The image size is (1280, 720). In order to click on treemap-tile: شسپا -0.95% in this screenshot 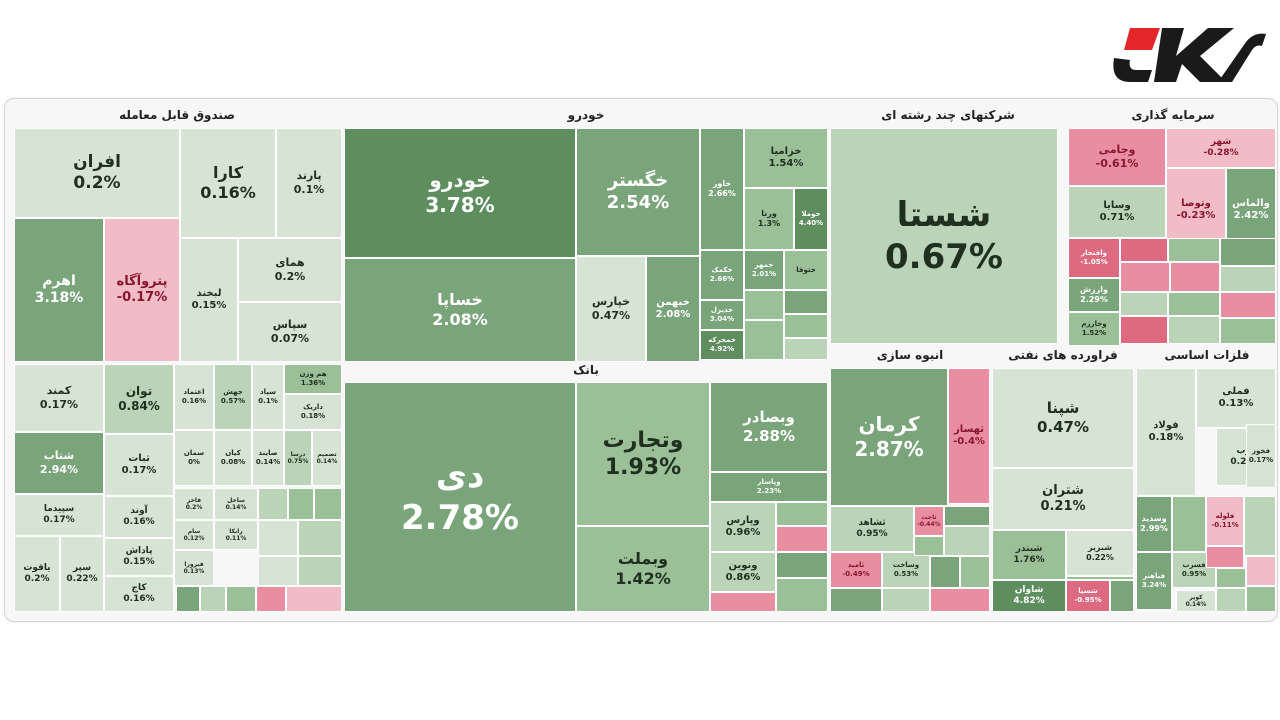, I will do `click(1088, 596)`.